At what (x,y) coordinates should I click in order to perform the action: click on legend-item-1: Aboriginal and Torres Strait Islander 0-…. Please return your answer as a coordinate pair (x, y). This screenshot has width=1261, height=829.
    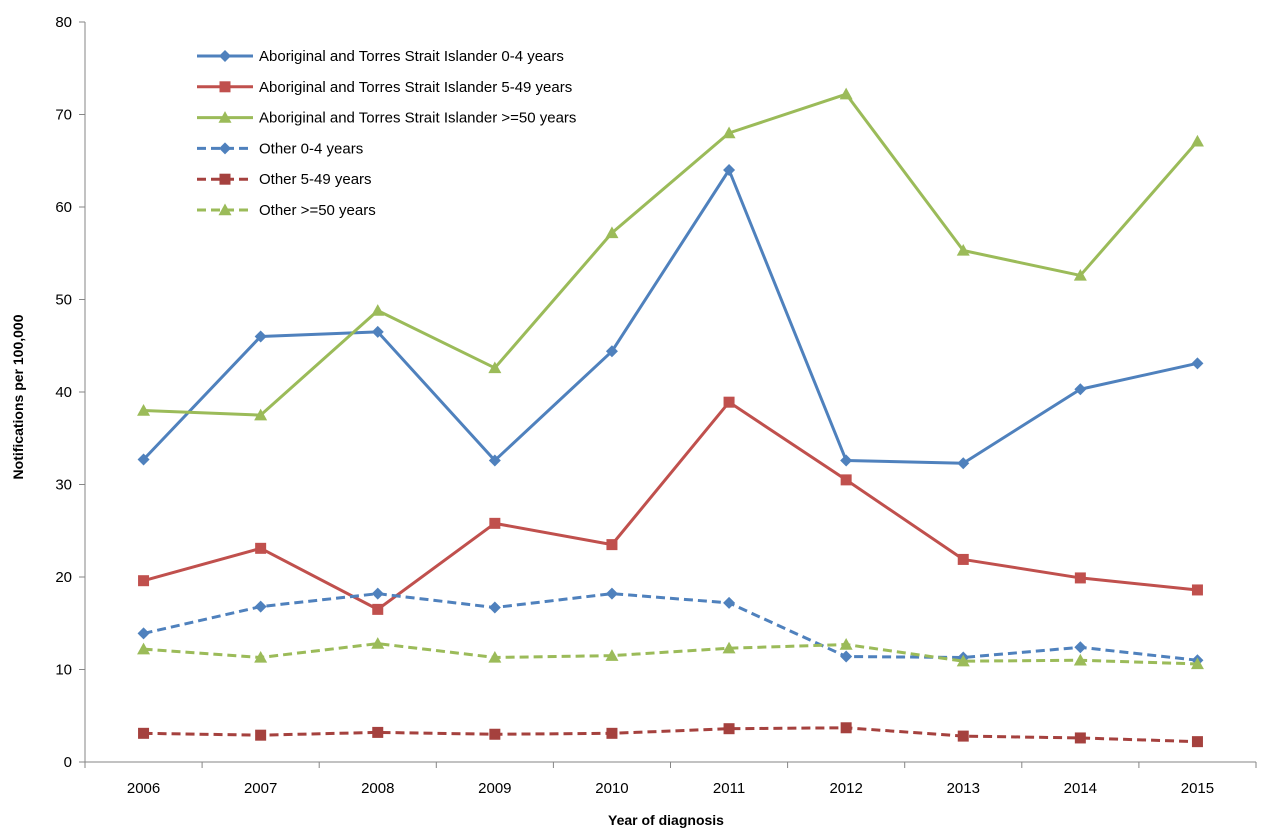
    Looking at the image, I should click on (380, 56).